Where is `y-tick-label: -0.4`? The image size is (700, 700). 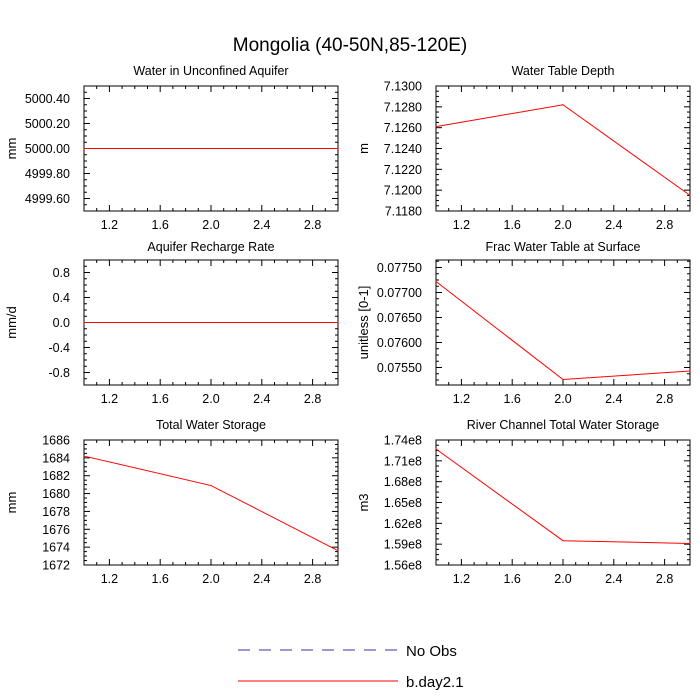 y-tick-label: -0.4 is located at coordinates (59, 348).